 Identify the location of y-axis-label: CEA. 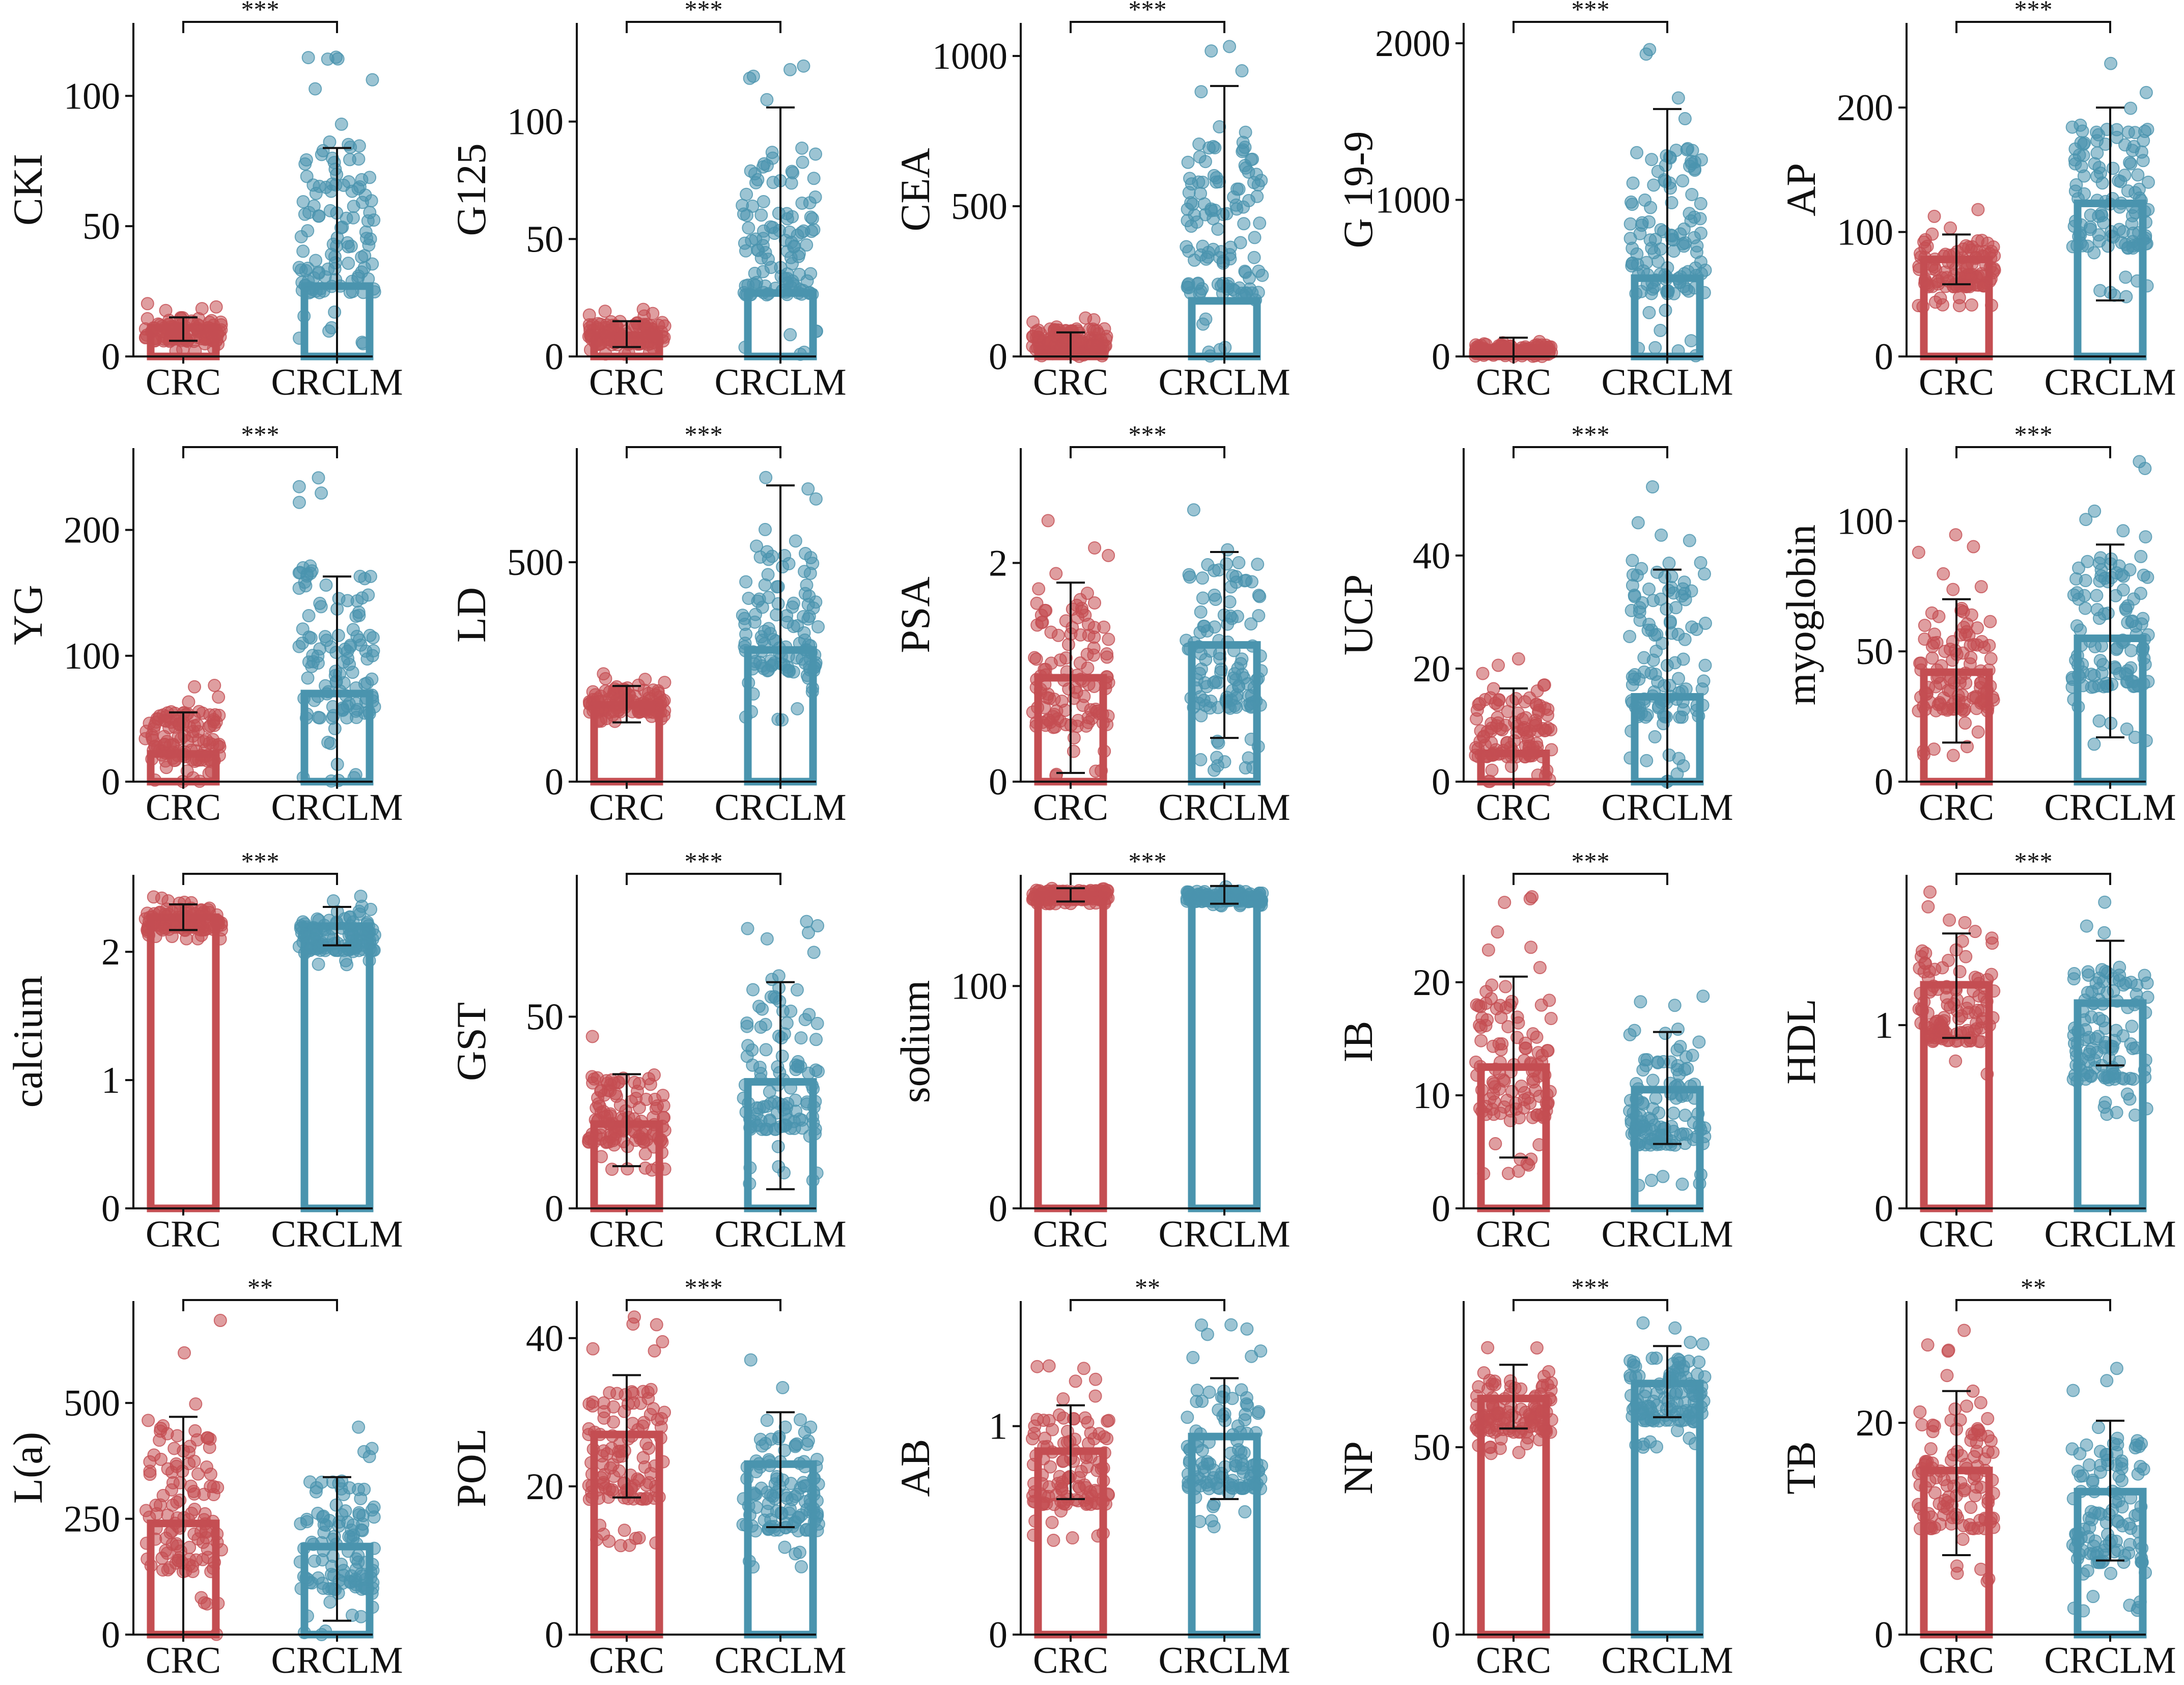
(915, 190).